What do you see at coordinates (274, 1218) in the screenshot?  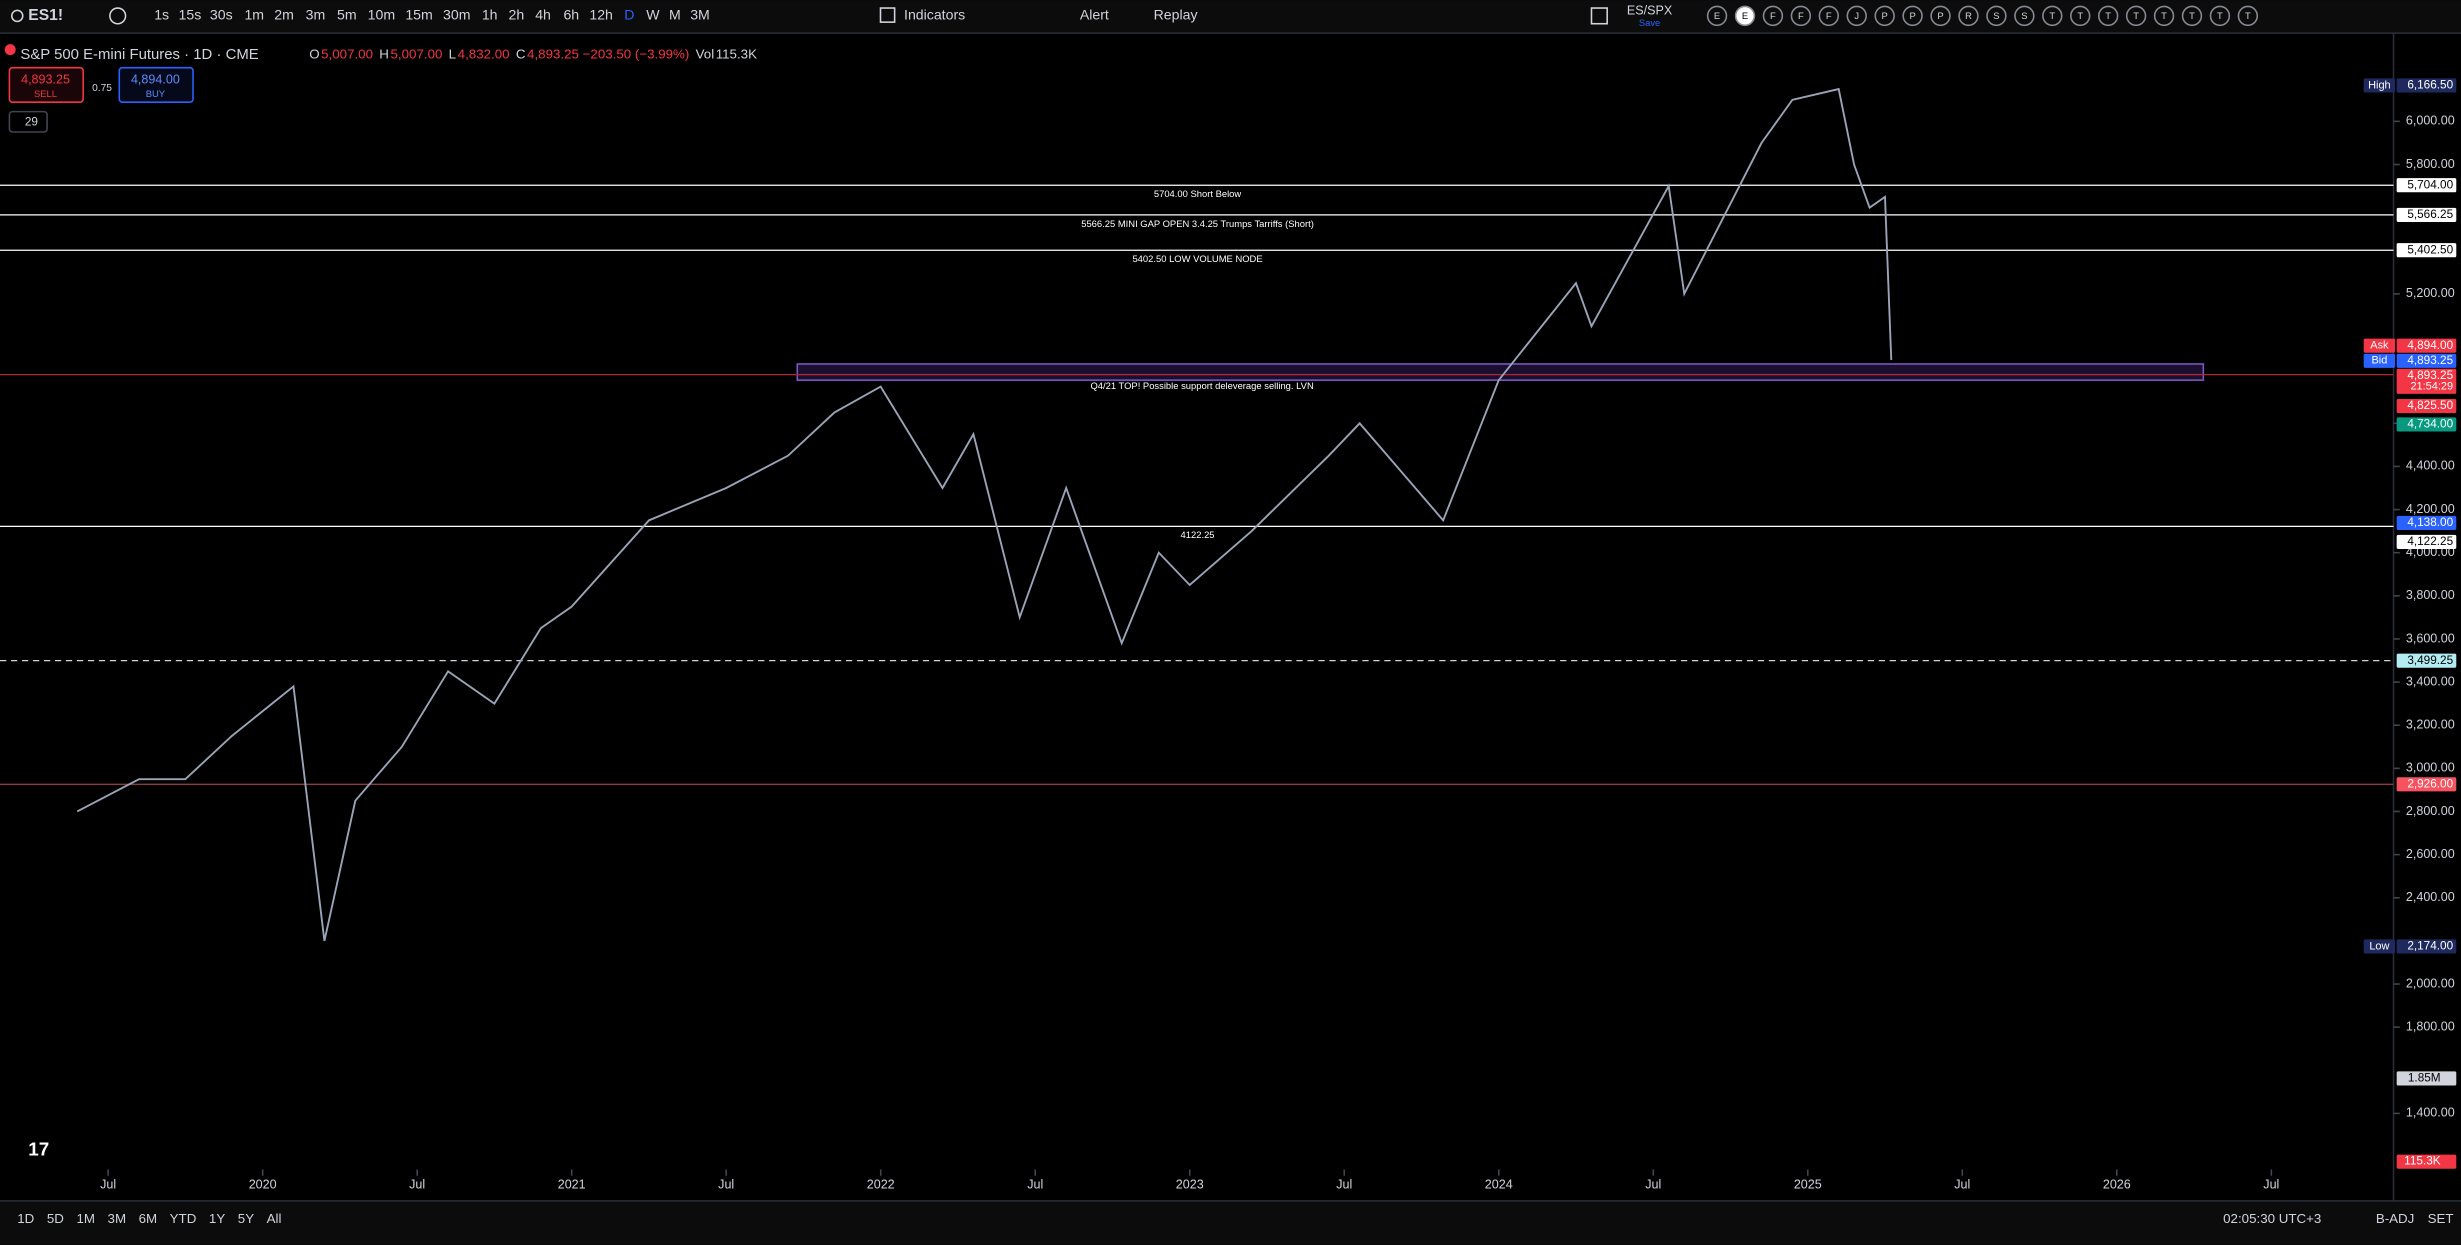 I see `range-button: All` at bounding box center [274, 1218].